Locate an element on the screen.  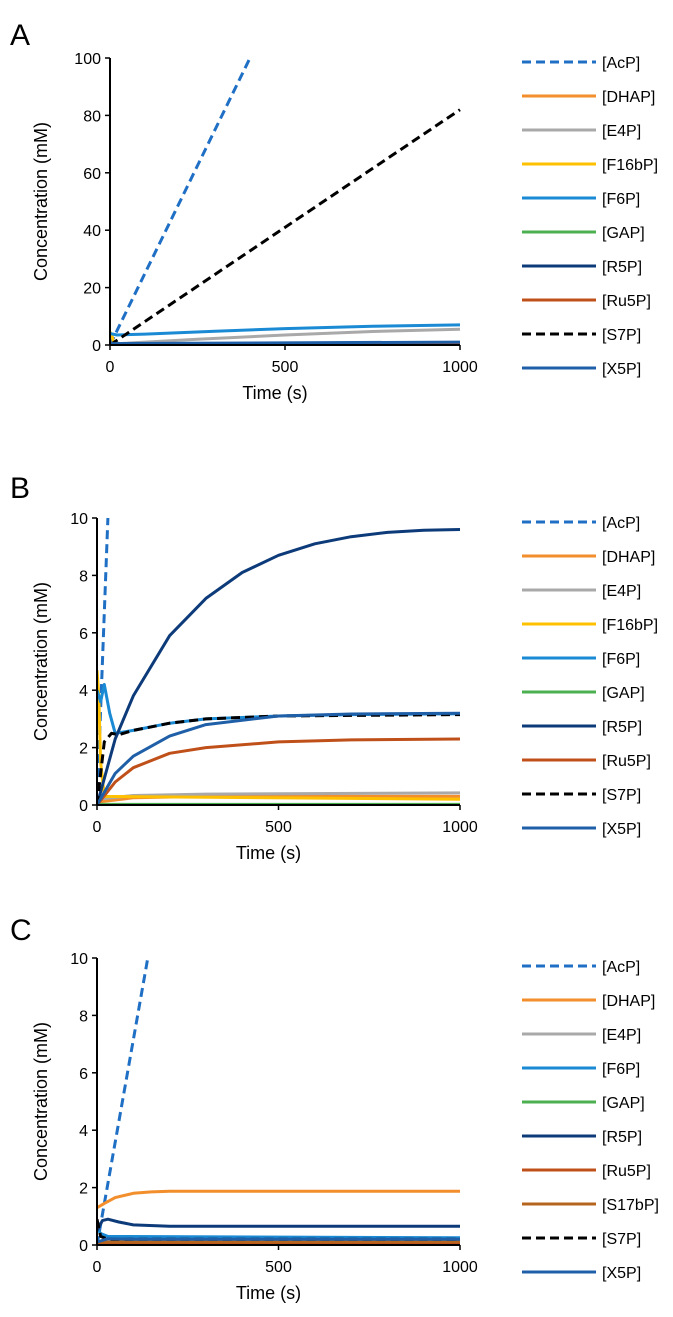
series-line-s7p is located at coordinates (285, 226).